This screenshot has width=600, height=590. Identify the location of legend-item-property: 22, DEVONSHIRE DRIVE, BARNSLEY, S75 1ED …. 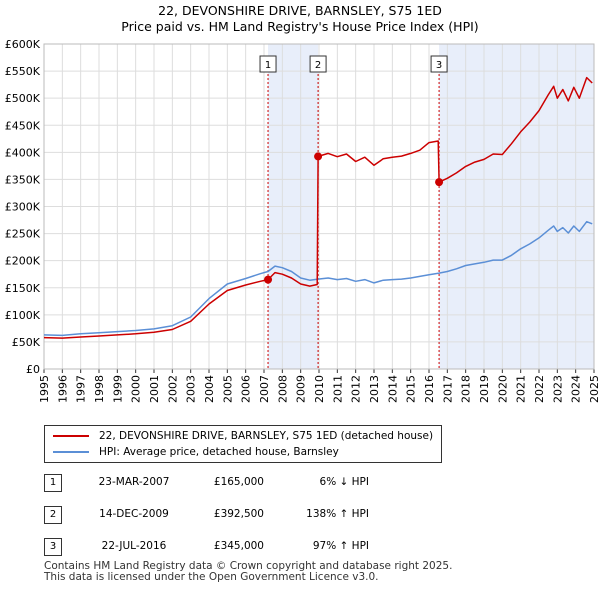
(243, 436).